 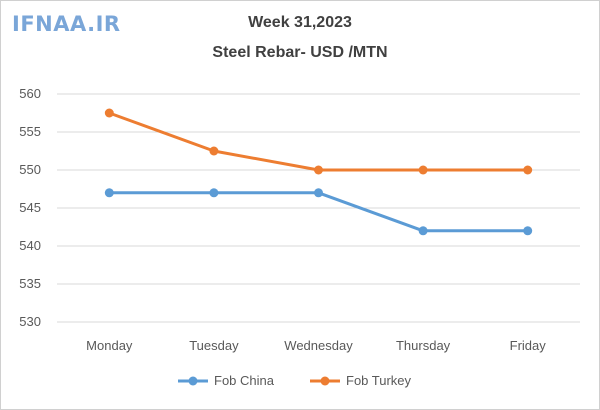 What do you see at coordinates (379, 380) in the screenshot?
I see `legend-label: Fob Turkey` at bounding box center [379, 380].